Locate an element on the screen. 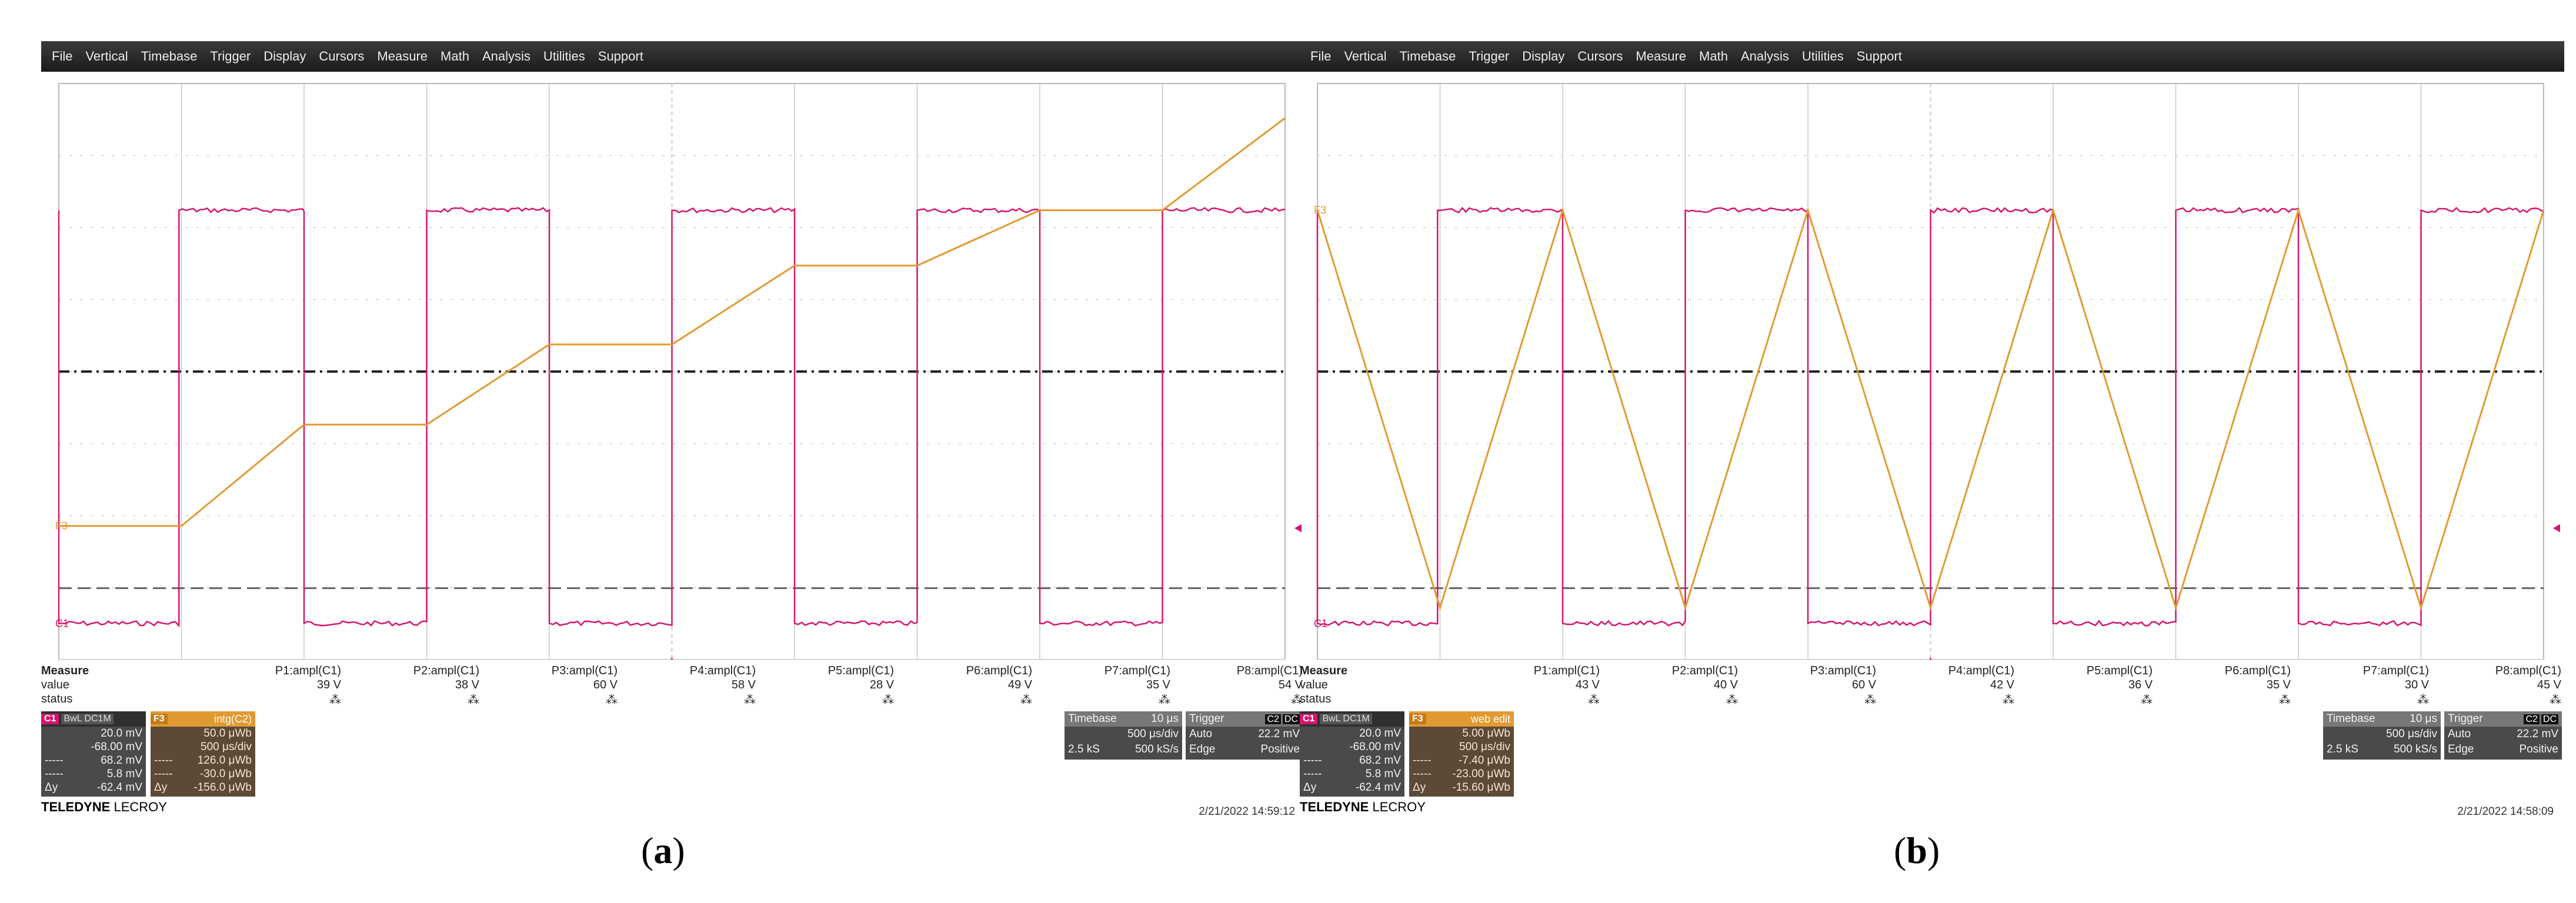 This screenshot has height=903, width=2576. timebase-samples: 2.5 kS is located at coordinates (2342, 749).